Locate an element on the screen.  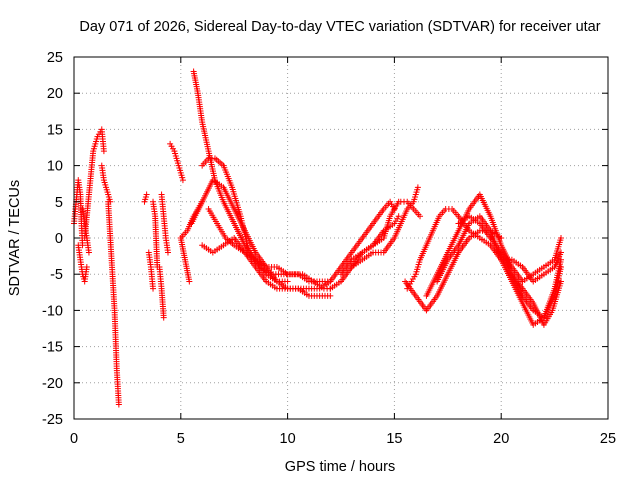
y-tick-label: 0 is located at coordinates (59, 239).